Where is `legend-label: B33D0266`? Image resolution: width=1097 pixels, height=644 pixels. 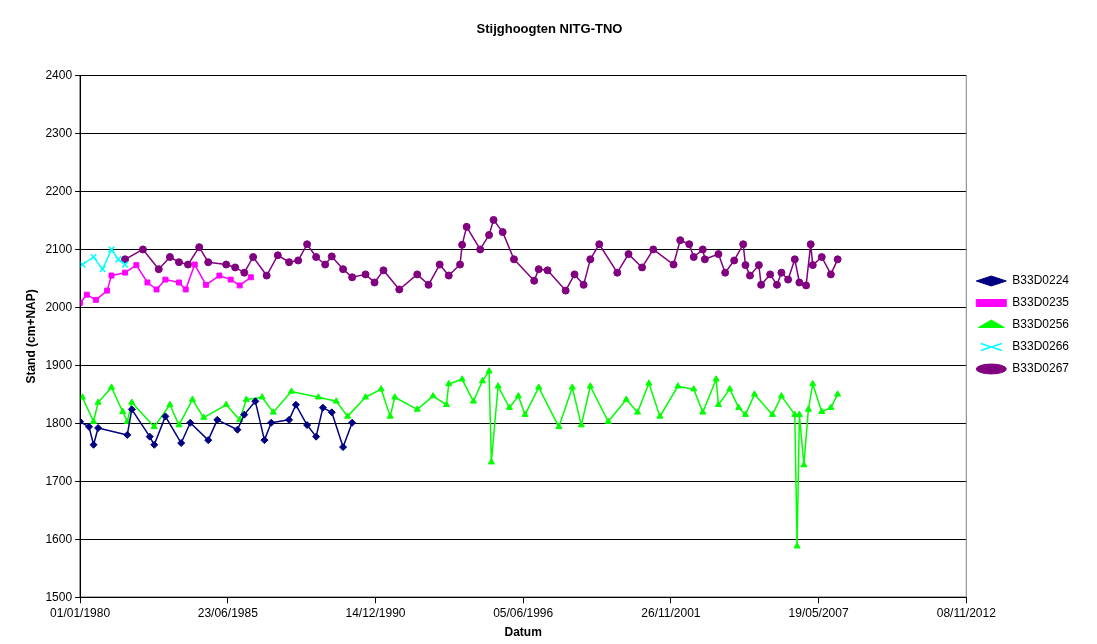
legend-label: B33D0266 is located at coordinates (1041, 346).